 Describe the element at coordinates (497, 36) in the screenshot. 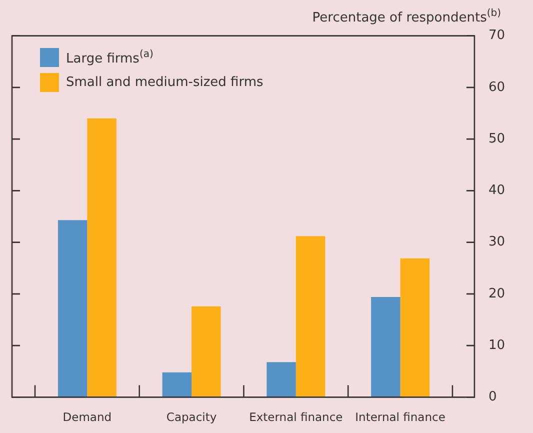

I see `y-tick-label: 70` at that location.